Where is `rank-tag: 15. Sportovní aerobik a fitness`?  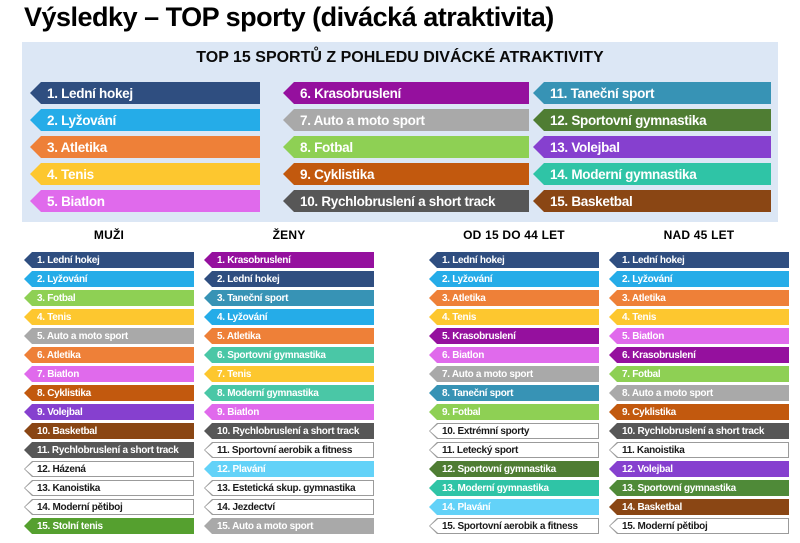
rank-tag: 15. Sportovní aerobik a fitness is located at coordinates (514, 526).